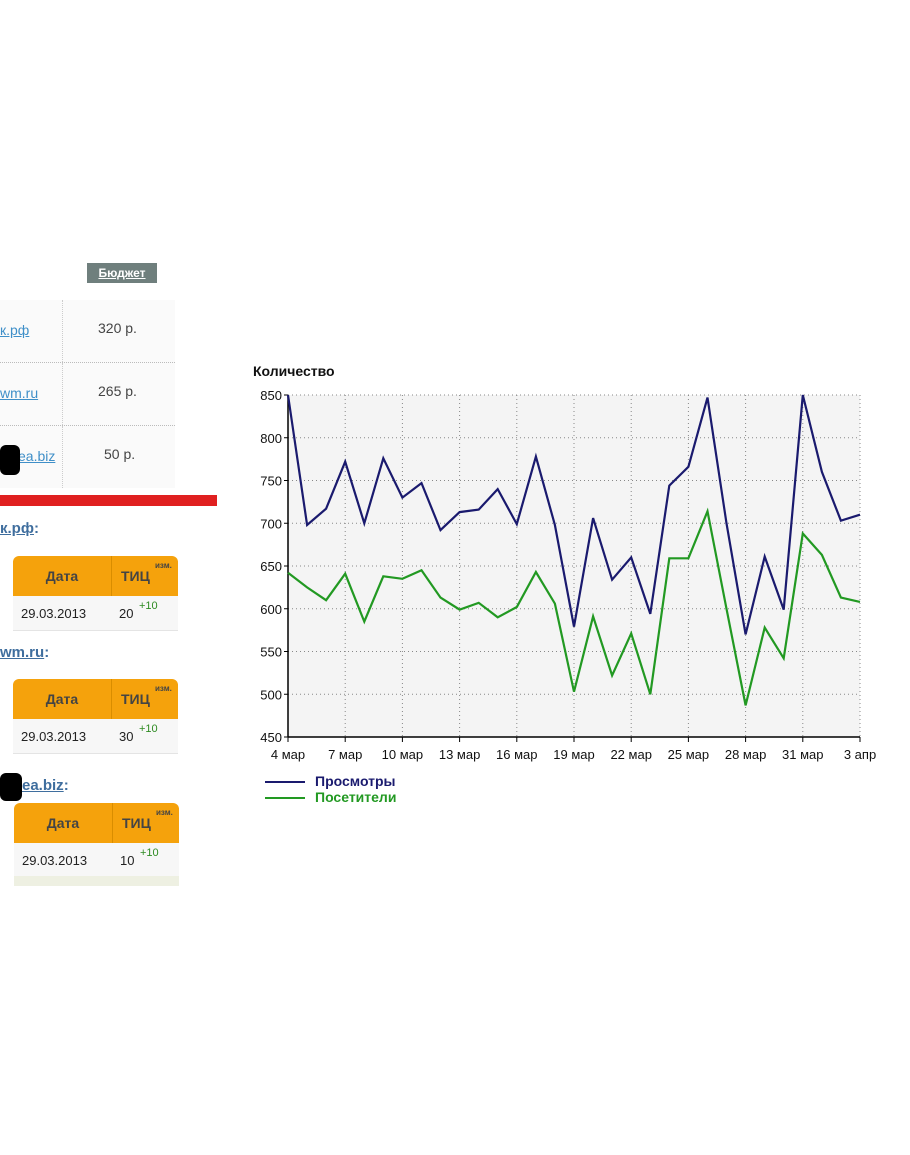  What do you see at coordinates (37, 456) in the screenshot?
I see `budget-site-link: ea.biz` at bounding box center [37, 456].